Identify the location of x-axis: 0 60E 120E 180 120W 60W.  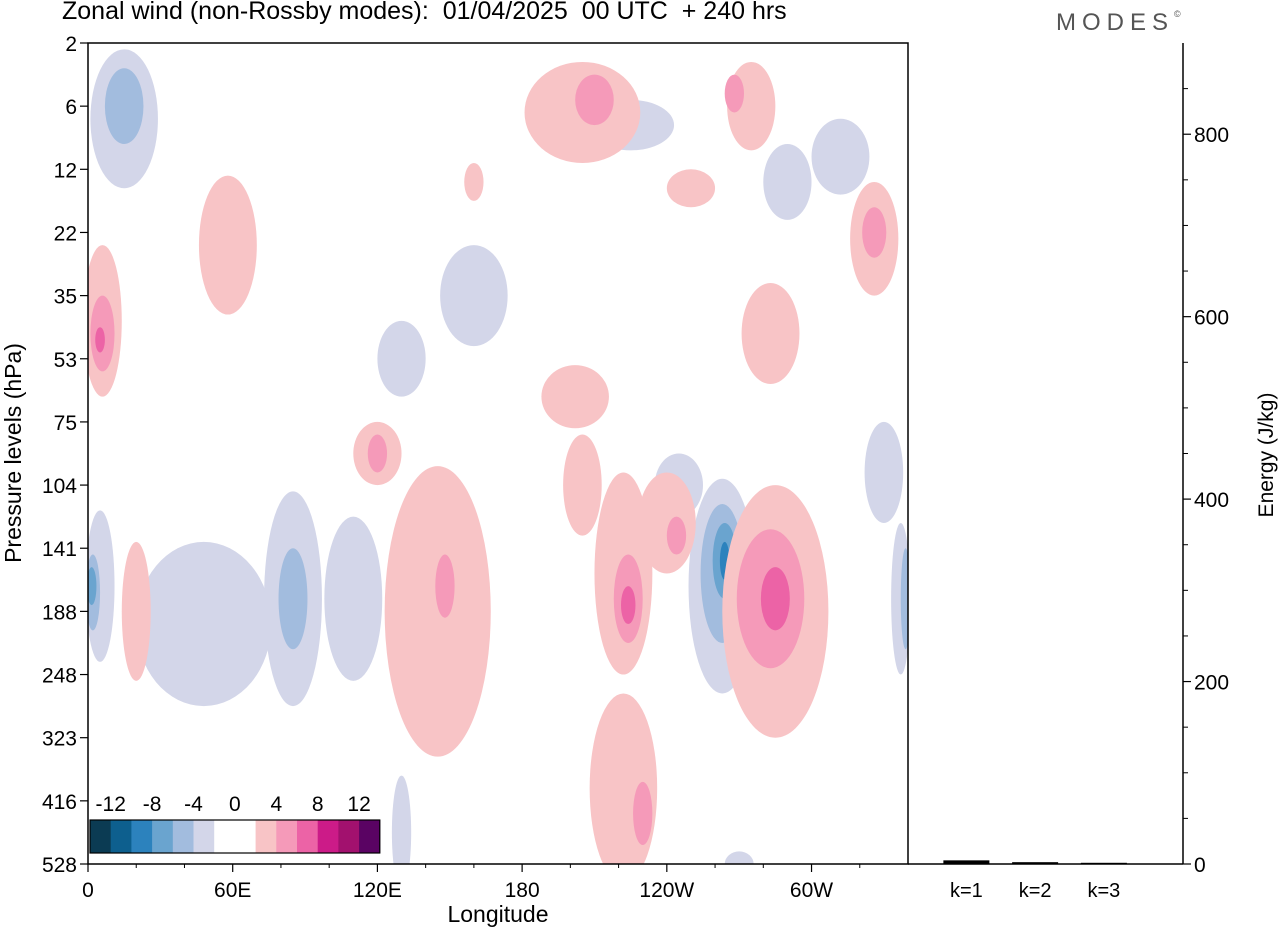
(471, 883).